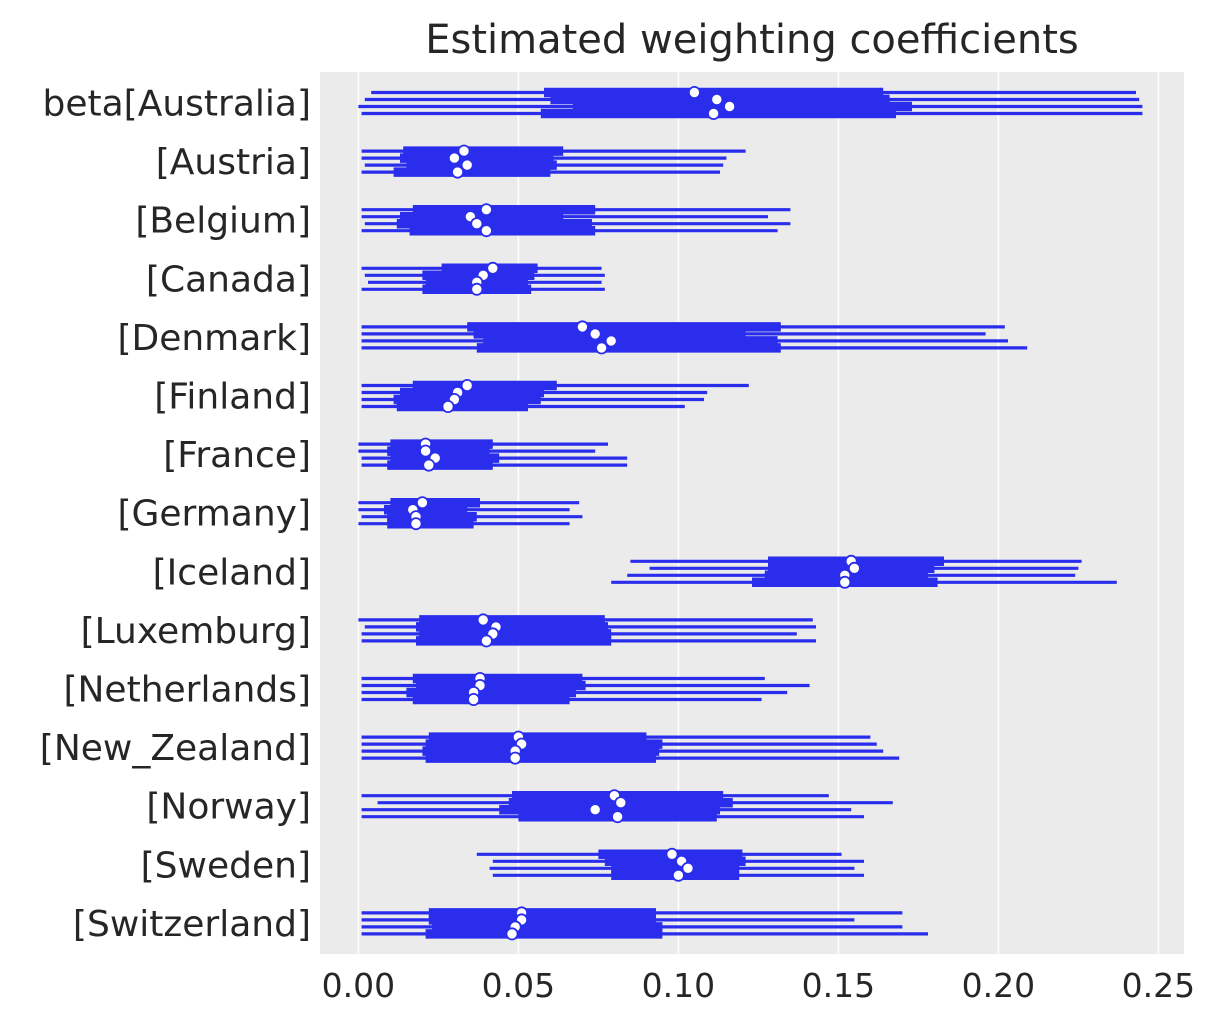  Describe the element at coordinates (175, 748) in the screenshot. I see `category-label: [New_Zealand]` at that location.